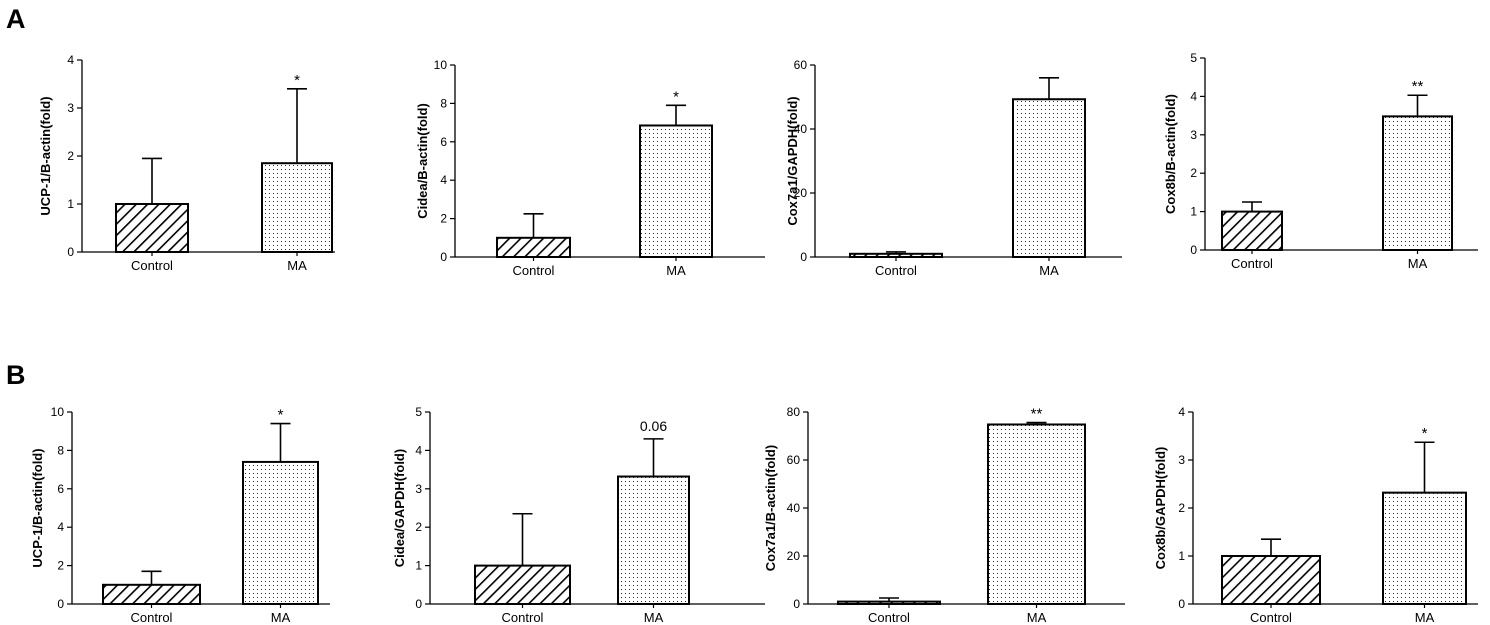 The image size is (1490, 625). I want to click on chart-1-x-tick-label: MA, so click(676, 270).